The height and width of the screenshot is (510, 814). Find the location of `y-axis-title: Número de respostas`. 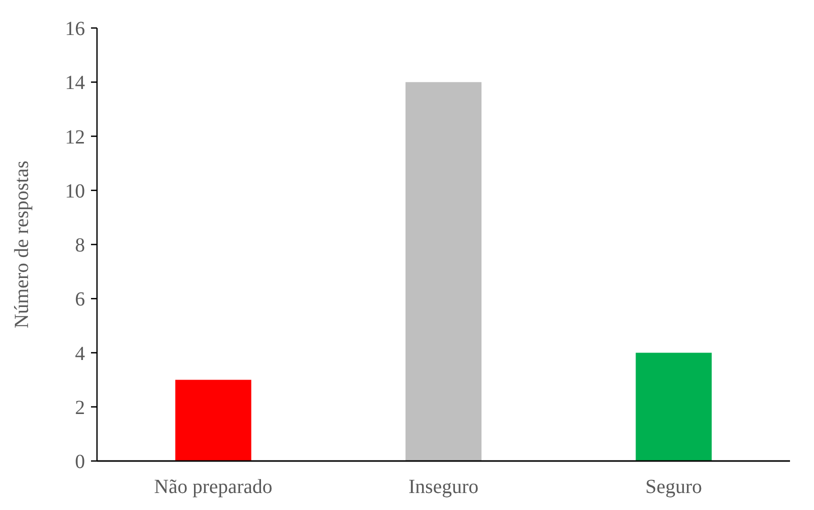

y-axis-title: Número de respostas is located at coordinates (22, 244).